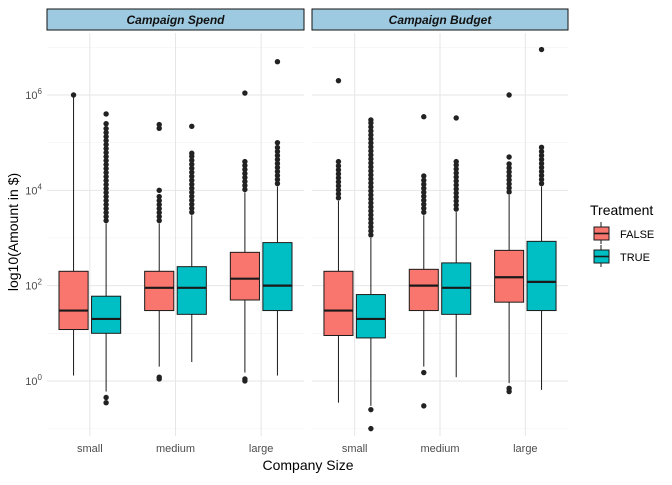 This screenshot has width=672, height=485. Describe the element at coordinates (307, 19) in the screenshot. I see `panel-strips: Campaign Spend Campaign Budget` at that location.